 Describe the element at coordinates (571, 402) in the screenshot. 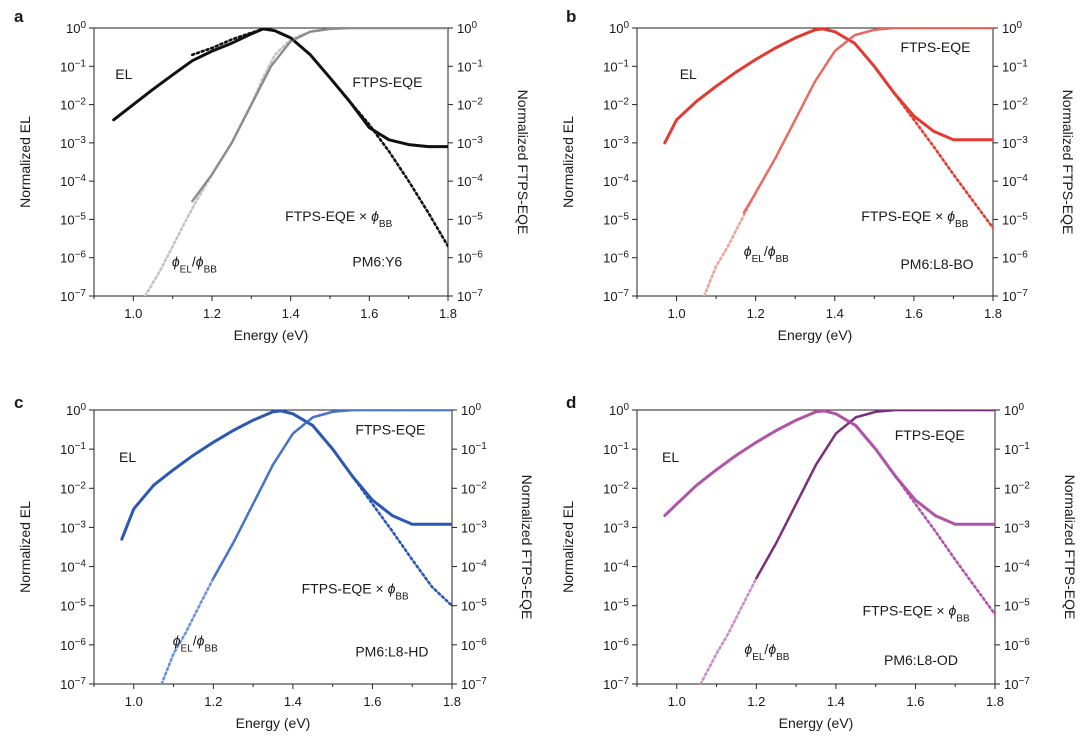

I see `panel-letter: d` at that location.